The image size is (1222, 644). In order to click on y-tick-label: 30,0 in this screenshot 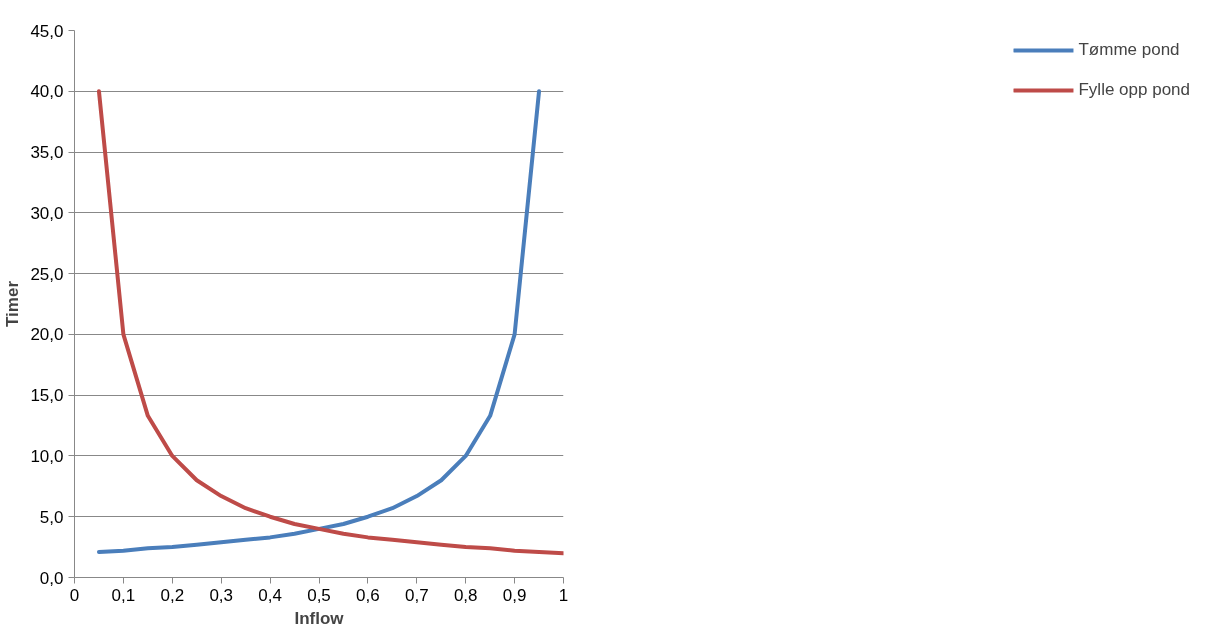, I will do `click(47, 213)`.